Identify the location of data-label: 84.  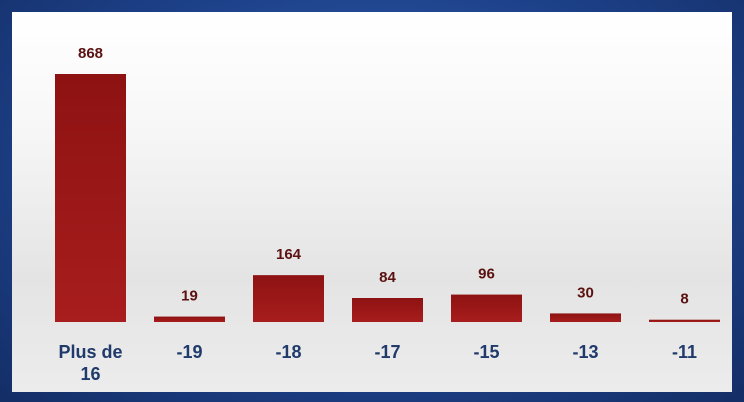
(387, 277).